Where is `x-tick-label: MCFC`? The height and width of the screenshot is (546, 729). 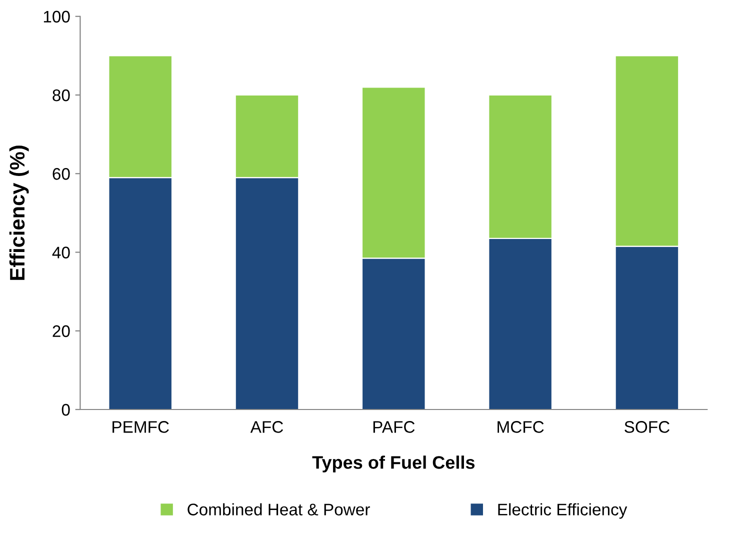
x-tick-label: MCFC is located at coordinates (521, 427).